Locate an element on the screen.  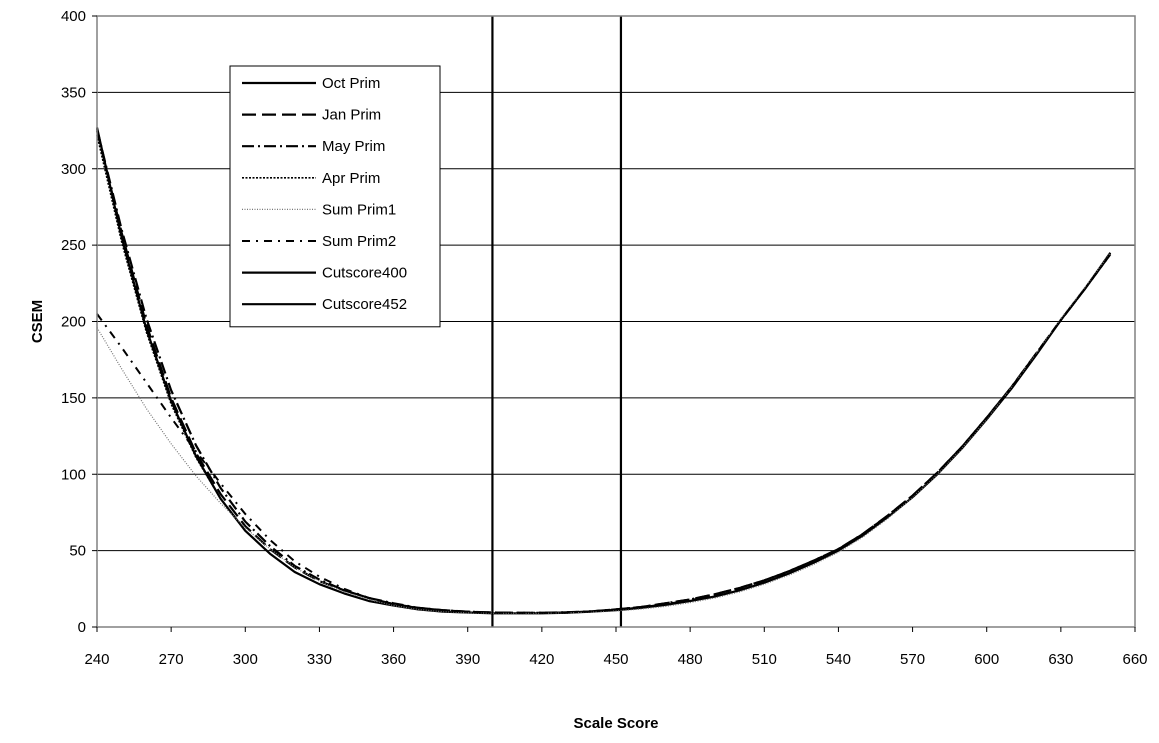
x-tick-label: 330 is located at coordinates (319, 659).